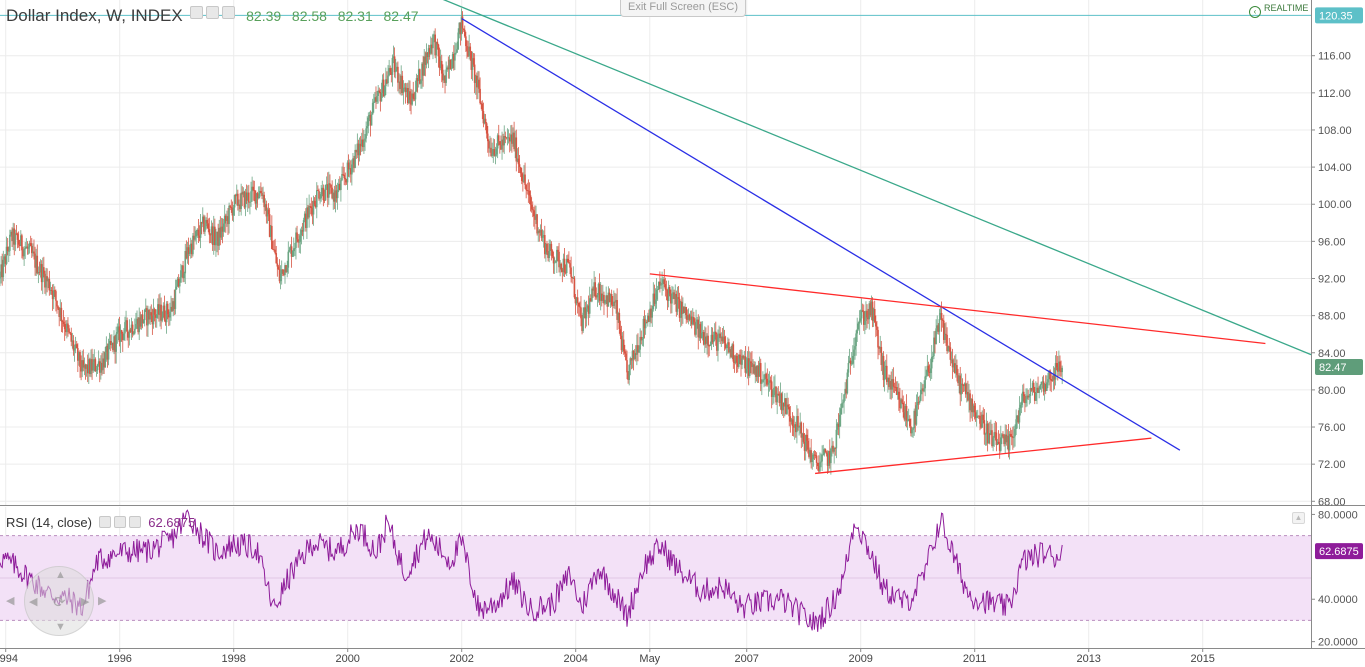  What do you see at coordinates (355, 16) in the screenshot?
I see `ohlc-low: 82.31` at bounding box center [355, 16].